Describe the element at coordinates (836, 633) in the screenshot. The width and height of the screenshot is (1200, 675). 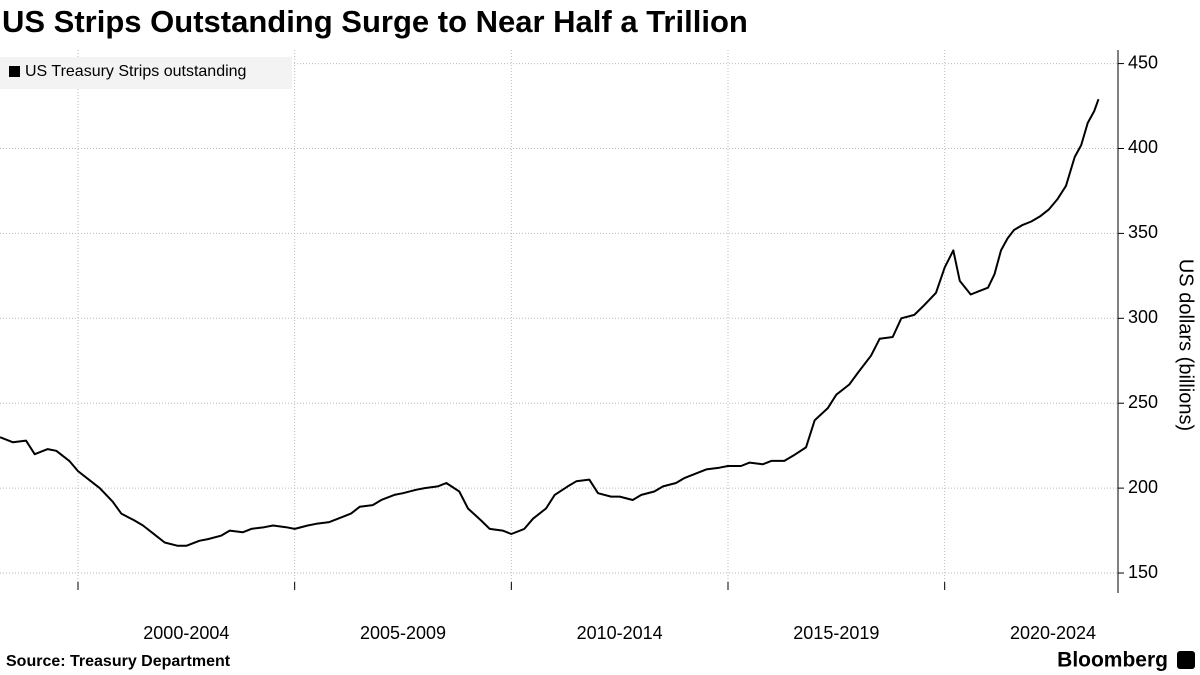
I see `x-tick-label: 2015-2019` at that location.